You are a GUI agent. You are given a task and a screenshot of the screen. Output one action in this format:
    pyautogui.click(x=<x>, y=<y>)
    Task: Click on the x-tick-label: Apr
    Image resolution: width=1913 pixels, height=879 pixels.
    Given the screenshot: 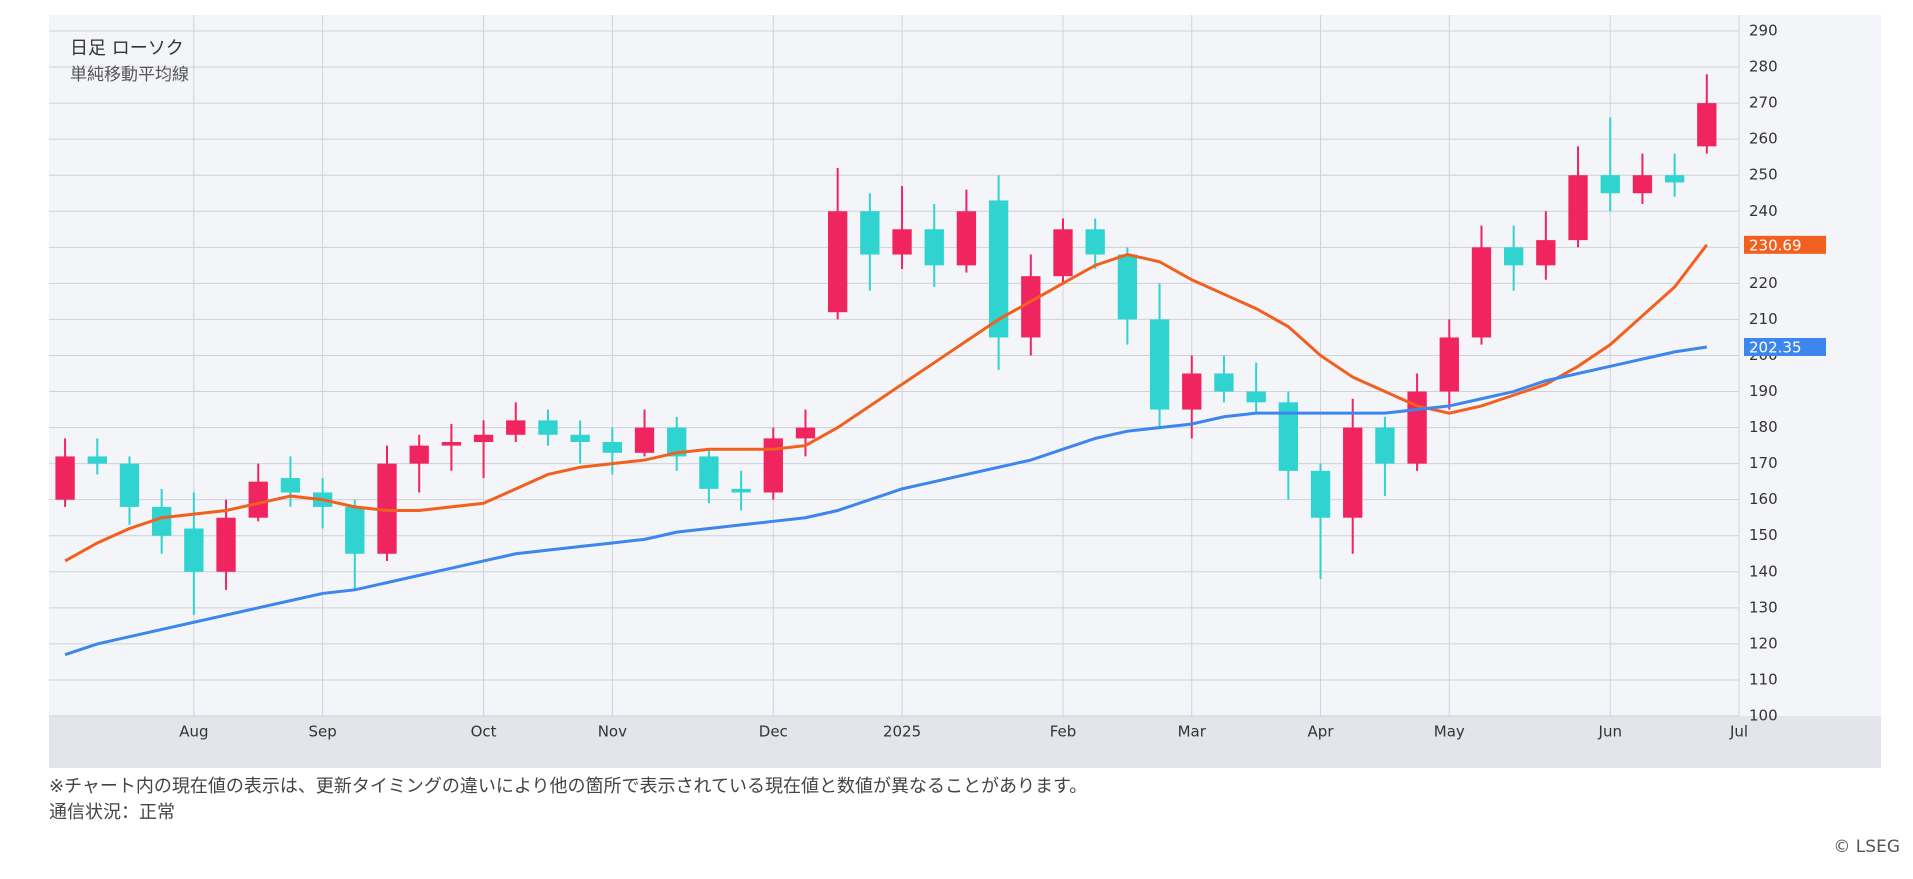 What is the action you would take?
    pyautogui.click(x=1321, y=732)
    